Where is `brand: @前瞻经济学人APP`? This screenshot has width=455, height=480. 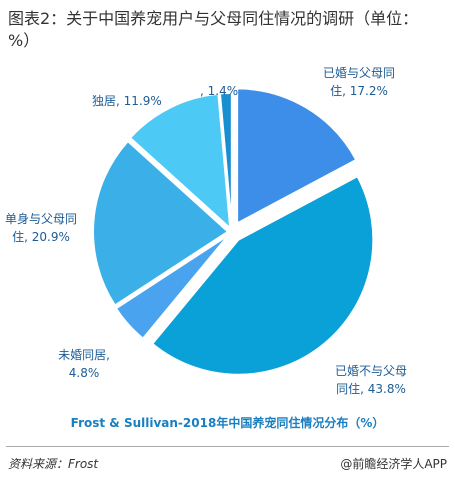 brand: @前瞻经济学人APP is located at coordinates (393, 464).